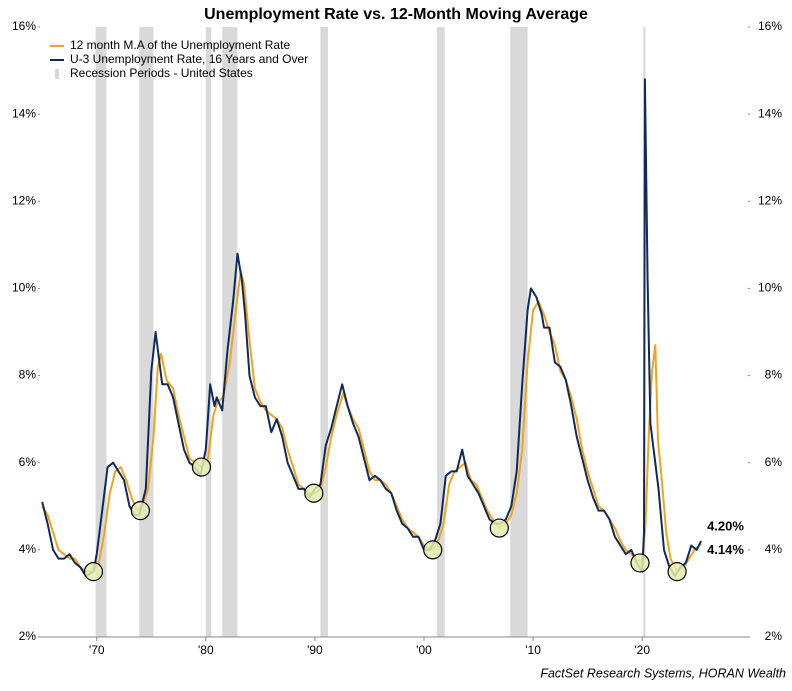 This screenshot has height=691, width=792. Describe the element at coordinates (725, 549) in the screenshot. I see `end-label: 4.14%` at that location.